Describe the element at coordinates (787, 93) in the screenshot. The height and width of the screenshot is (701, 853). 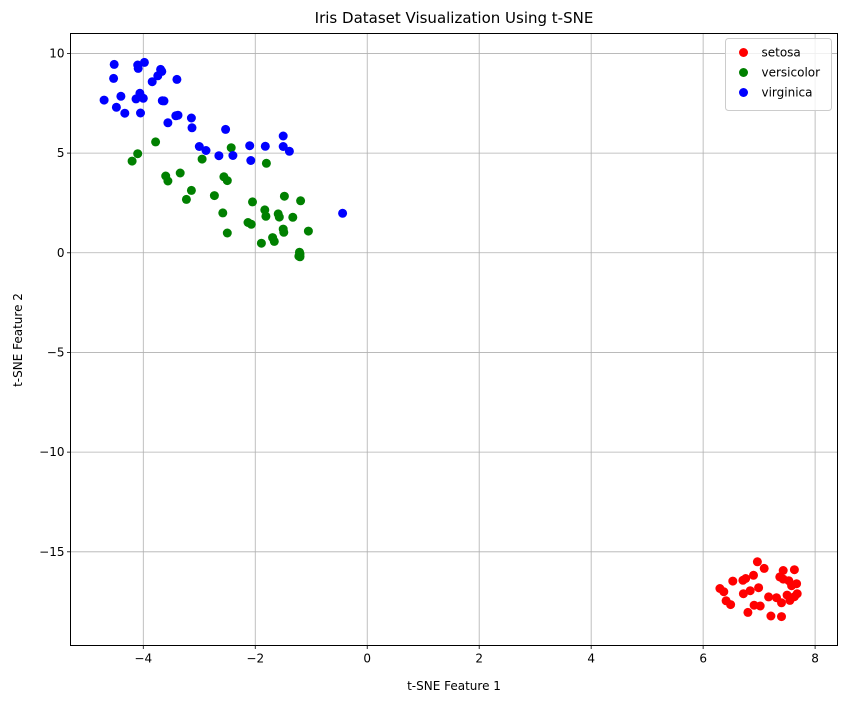
I see `legend-label-virginica: virginica` at that location.